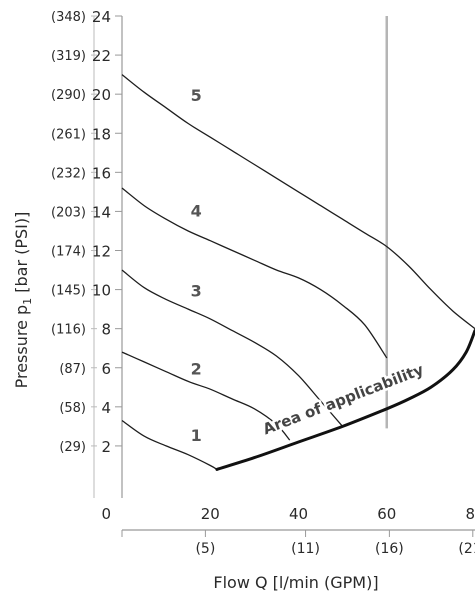 This screenshot has height=599, width=475. Describe the element at coordinates (68, 291) in the screenshot. I see `y-secondary-tick-label: (145)` at that location.